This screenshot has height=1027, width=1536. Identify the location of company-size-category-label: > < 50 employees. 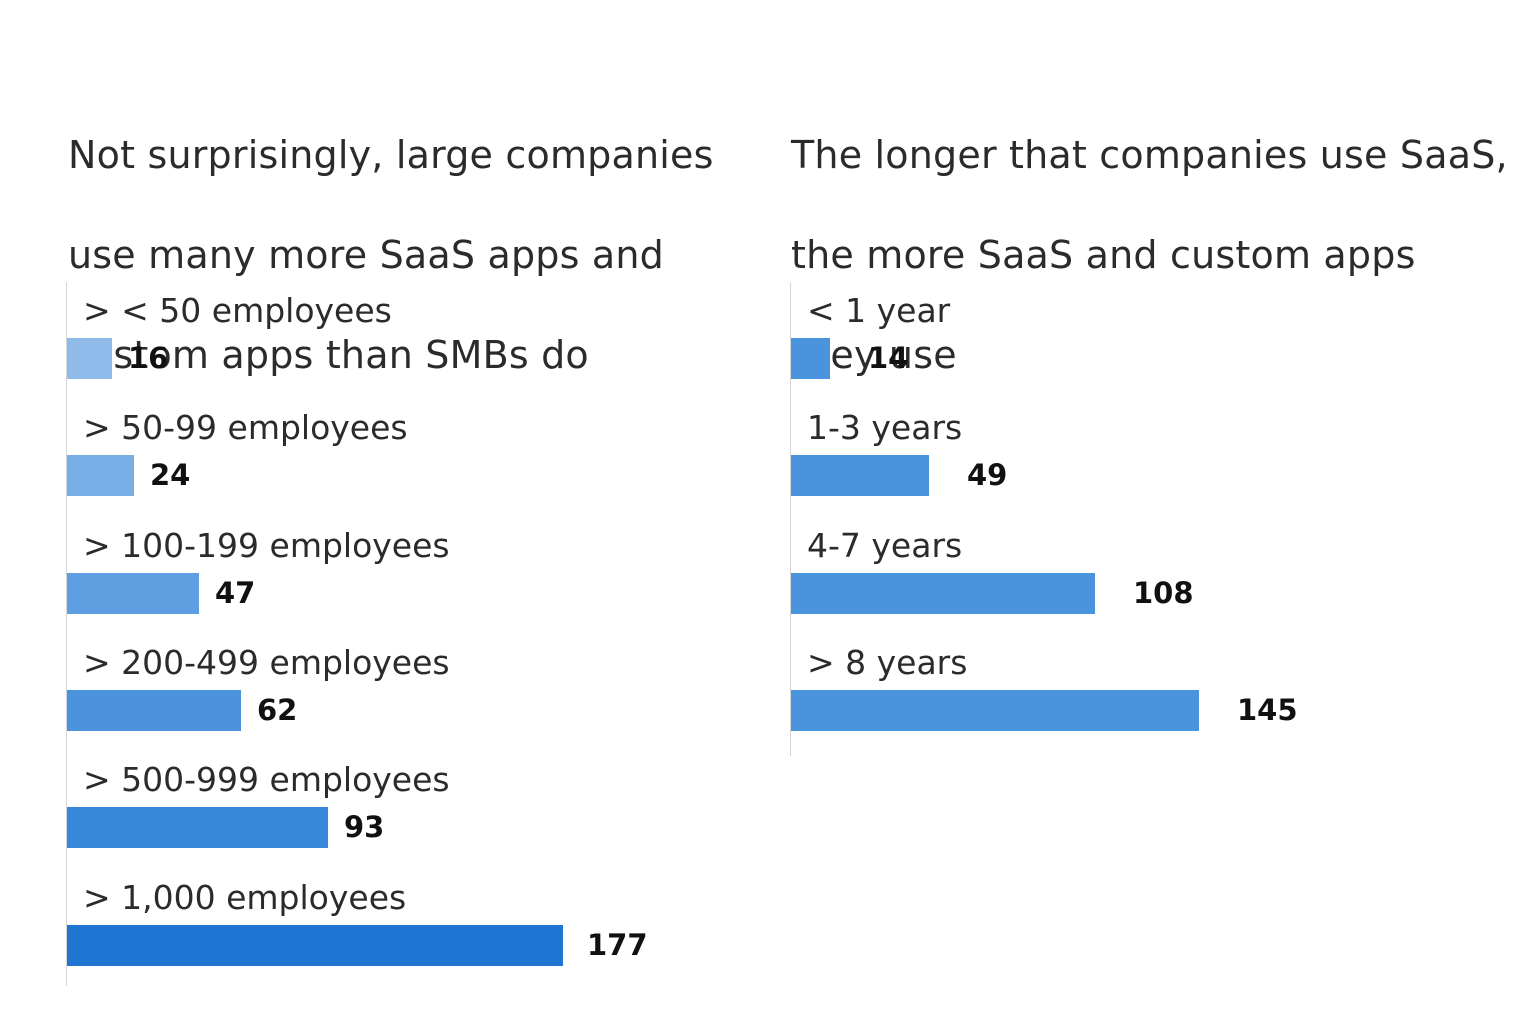
(237, 310).